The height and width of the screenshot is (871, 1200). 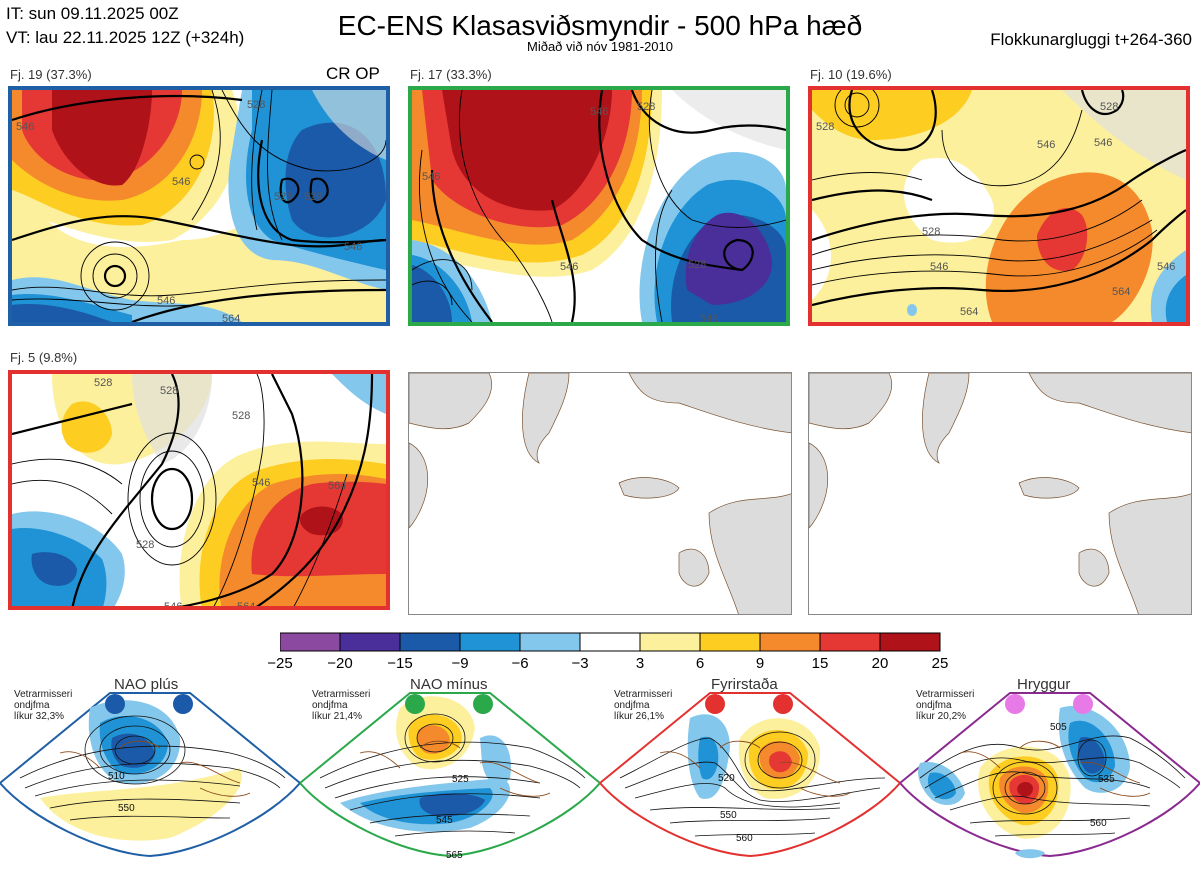 I want to click on panel-label-2: Fj. 17 (33.3%), so click(x=451, y=74).